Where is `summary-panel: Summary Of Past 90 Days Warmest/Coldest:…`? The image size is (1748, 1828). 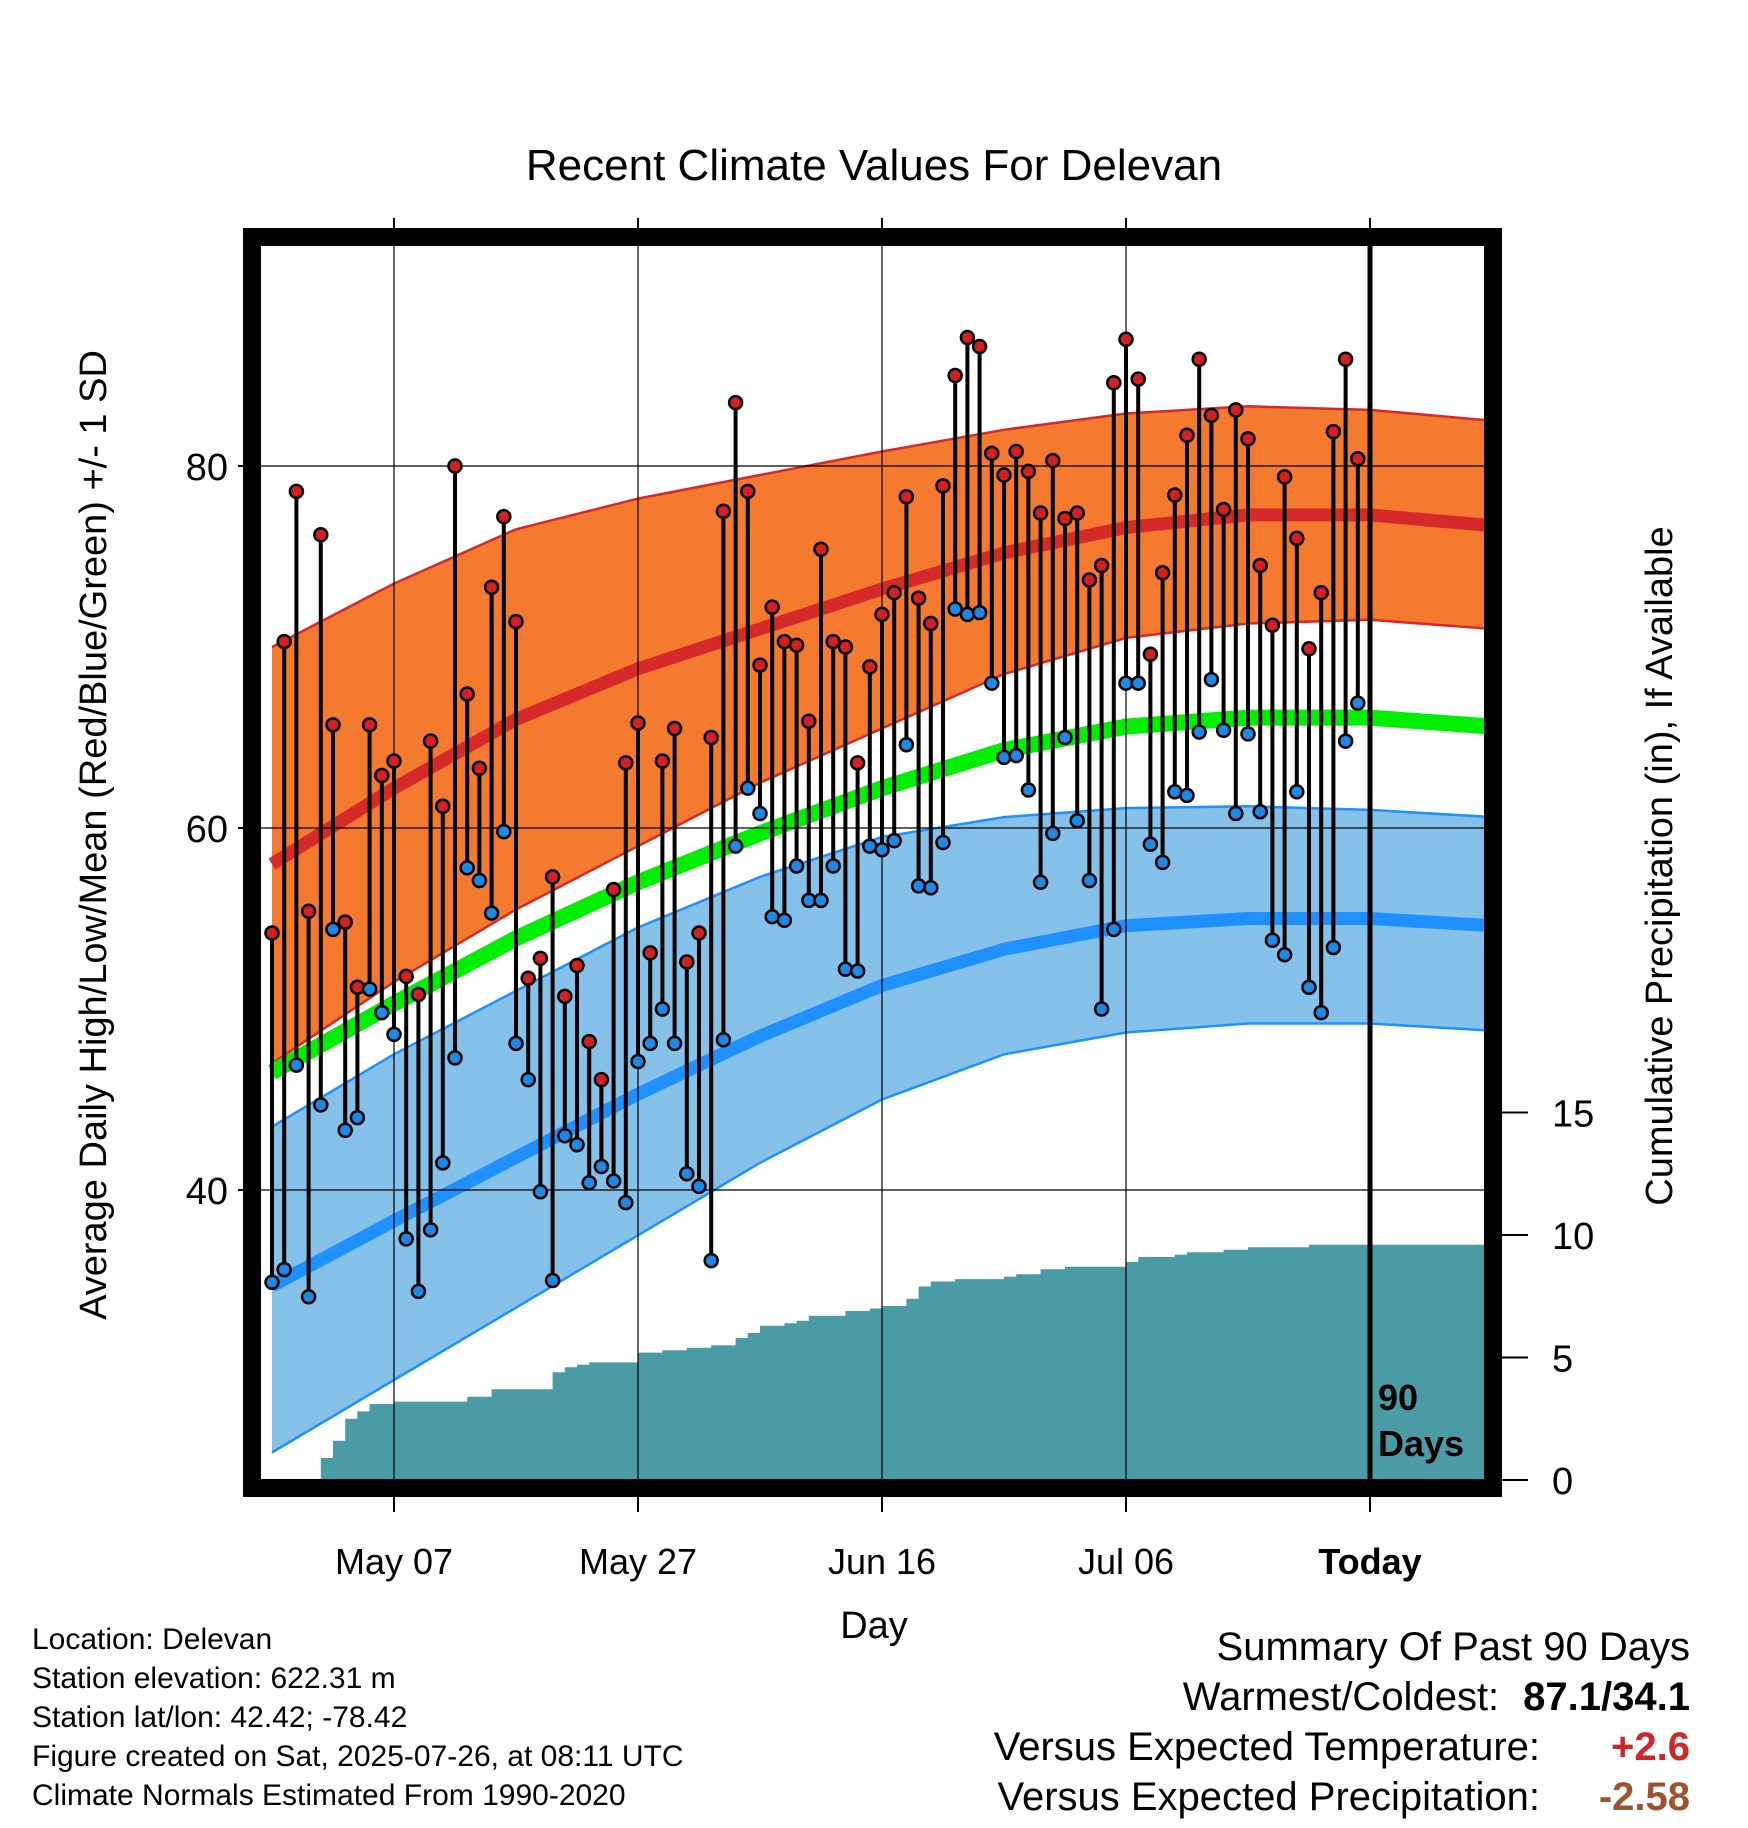
summary-panel: Summary Of Past 90 Days Warmest/Coldest:… is located at coordinates (1342, 1722).